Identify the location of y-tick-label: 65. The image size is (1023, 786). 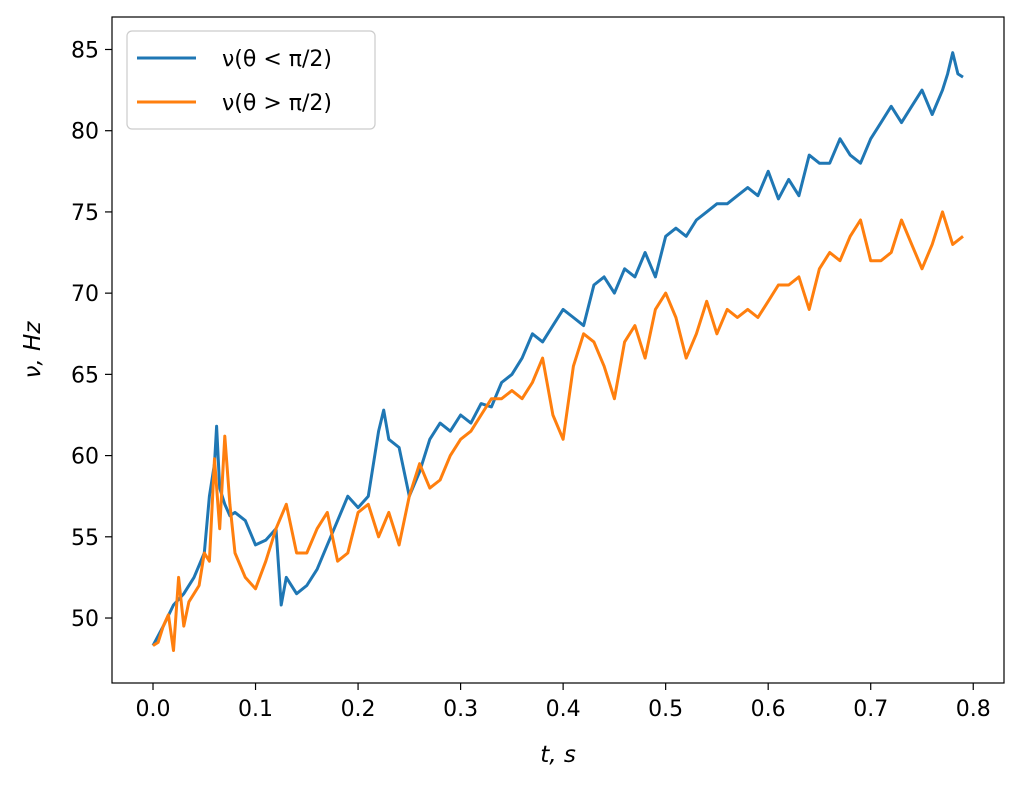
(85, 375).